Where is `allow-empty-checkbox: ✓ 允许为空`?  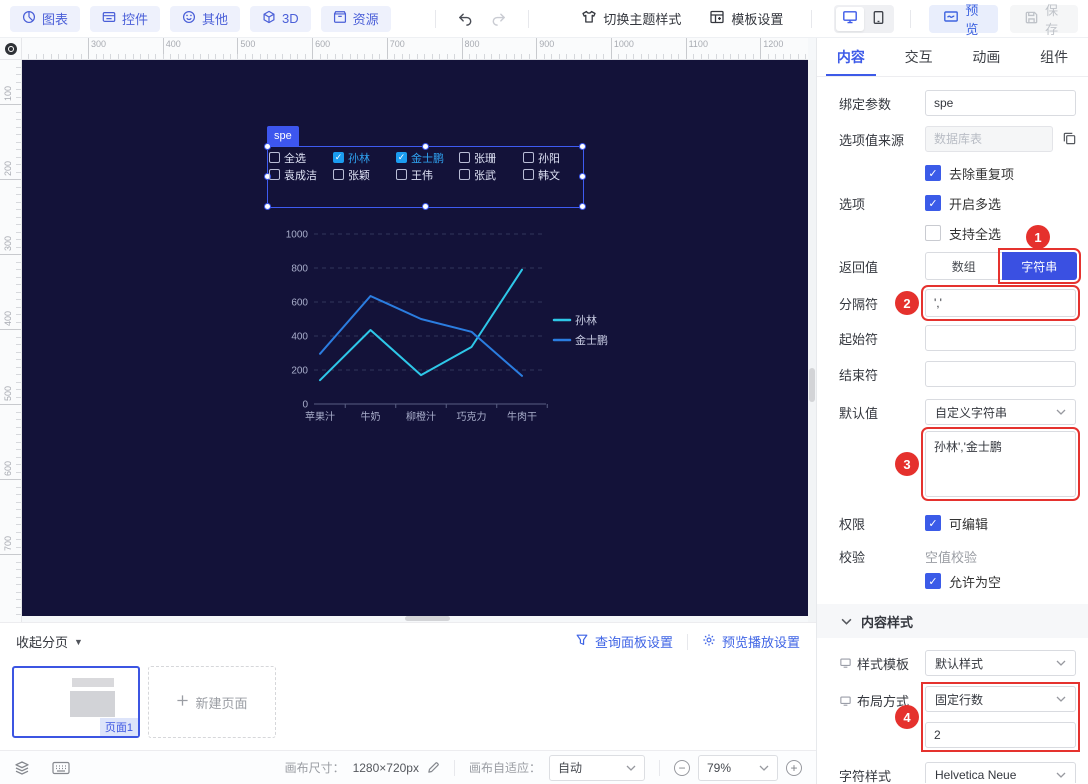
allow-empty-checkbox: ✓ 允许为空 is located at coordinates (1000, 581).